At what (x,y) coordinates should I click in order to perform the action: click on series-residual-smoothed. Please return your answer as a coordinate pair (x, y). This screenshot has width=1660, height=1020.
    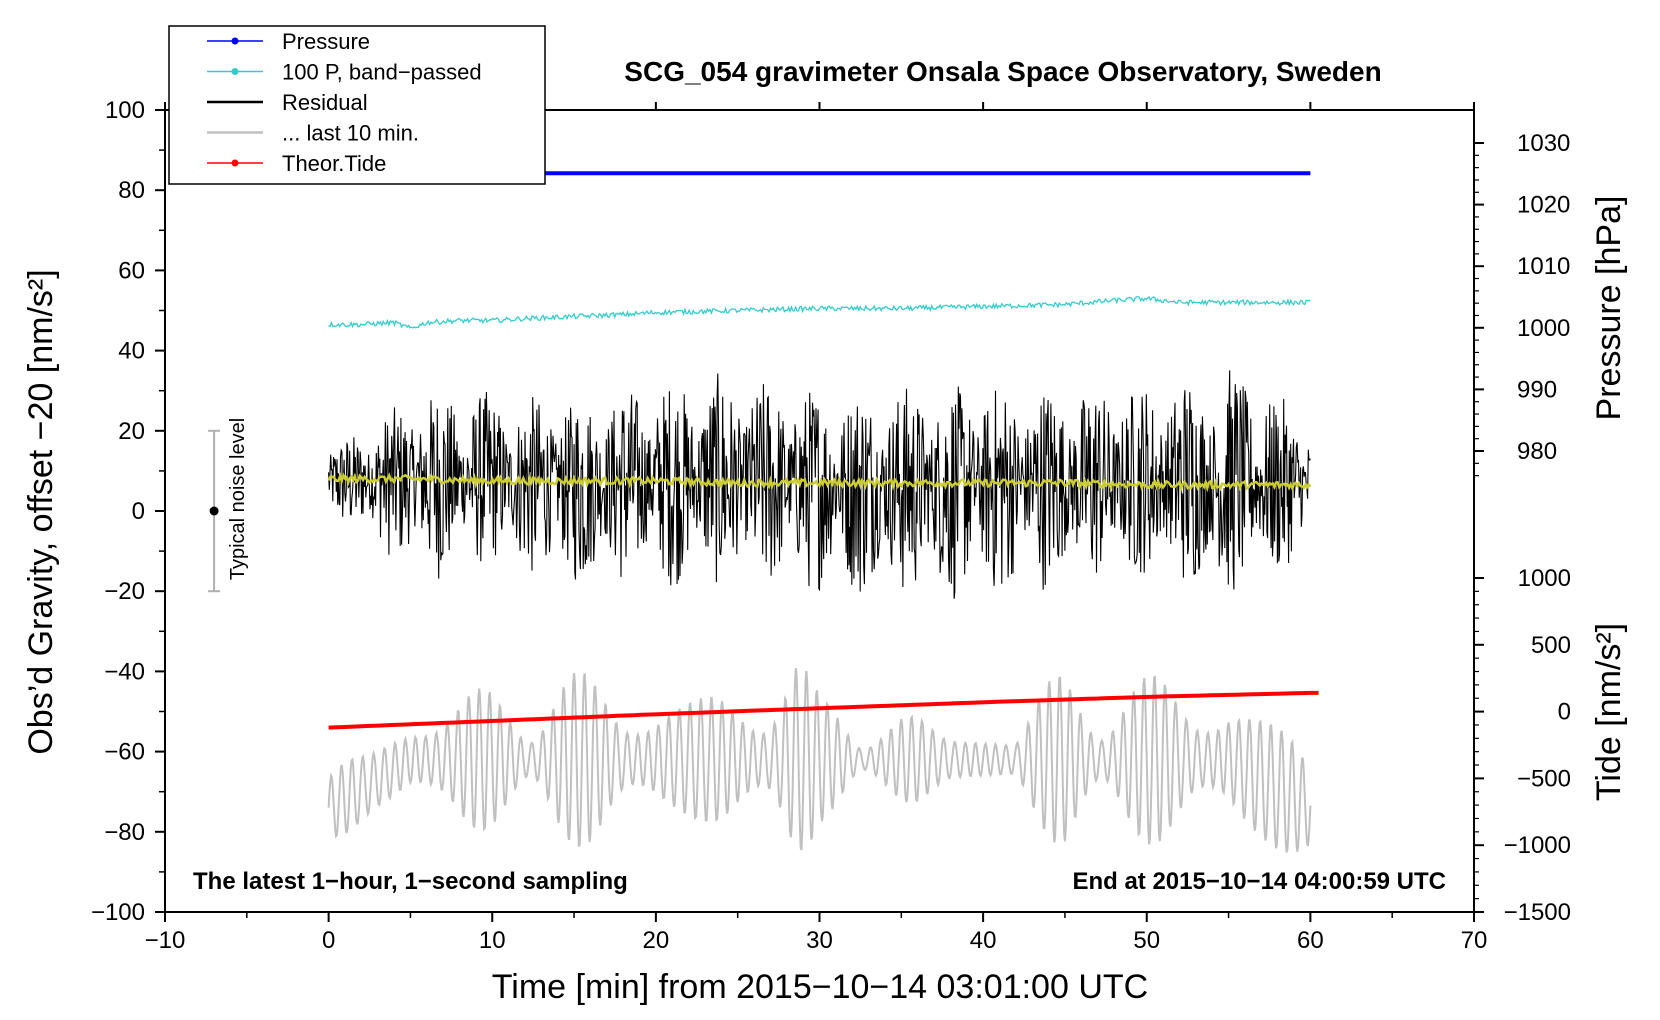
    Looking at the image, I should click on (819, 482).